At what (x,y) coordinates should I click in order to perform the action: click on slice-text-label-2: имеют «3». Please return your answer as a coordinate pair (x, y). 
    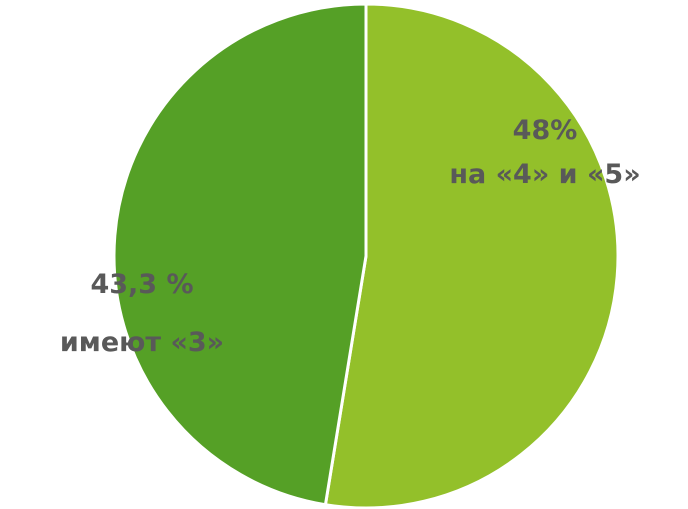
    Looking at the image, I should click on (142, 342).